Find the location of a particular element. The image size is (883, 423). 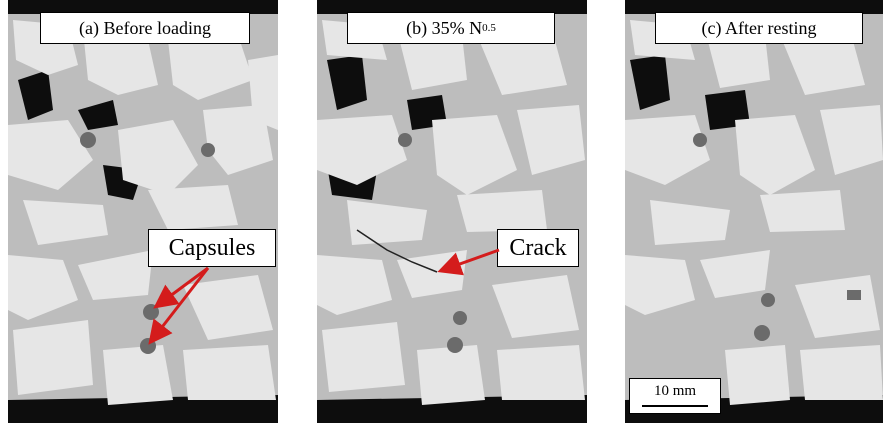

panel-label-text: (a) Before loading is located at coordinates (145, 27).